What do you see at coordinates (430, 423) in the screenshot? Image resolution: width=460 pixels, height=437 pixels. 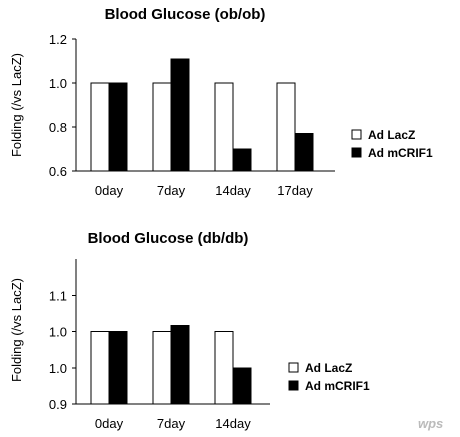 I see `wps-watermark: wps` at bounding box center [430, 423].